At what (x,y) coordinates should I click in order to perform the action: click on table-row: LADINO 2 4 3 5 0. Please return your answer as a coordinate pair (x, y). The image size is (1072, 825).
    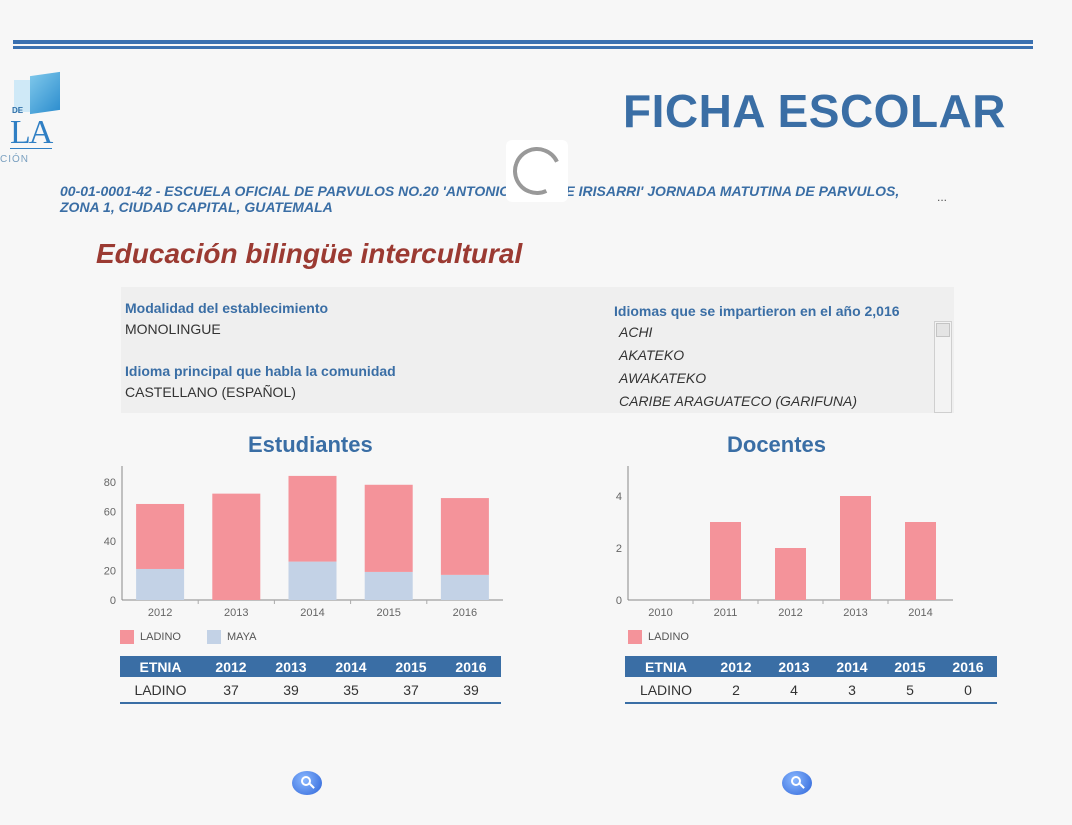
    Looking at the image, I should click on (811, 690).